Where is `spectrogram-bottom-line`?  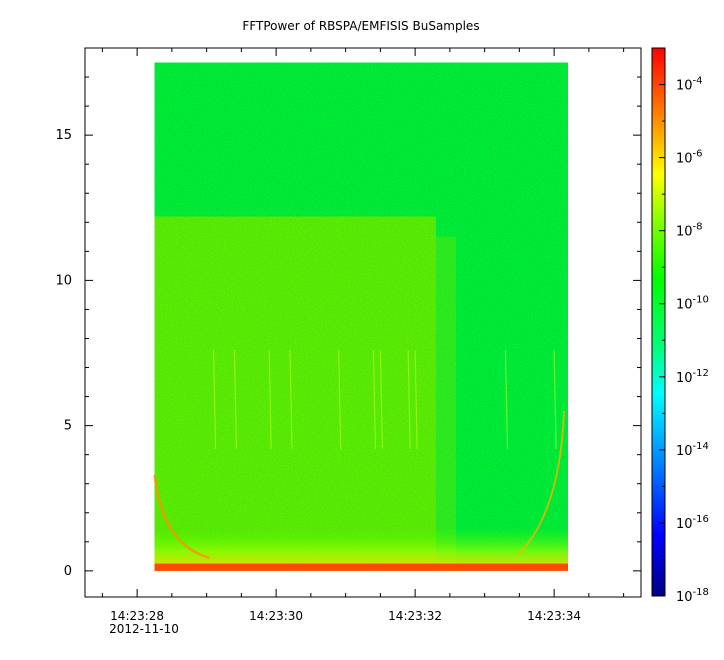 spectrogram-bottom-line is located at coordinates (361, 567).